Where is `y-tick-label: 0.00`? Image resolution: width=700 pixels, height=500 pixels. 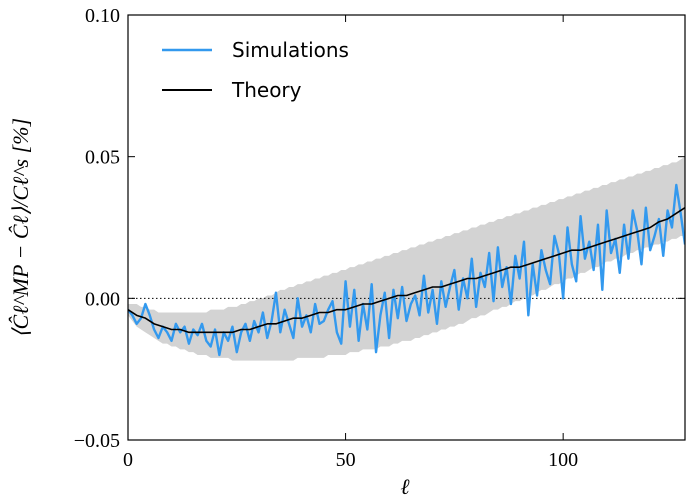 y-tick-label: 0.00 is located at coordinates (102, 299).